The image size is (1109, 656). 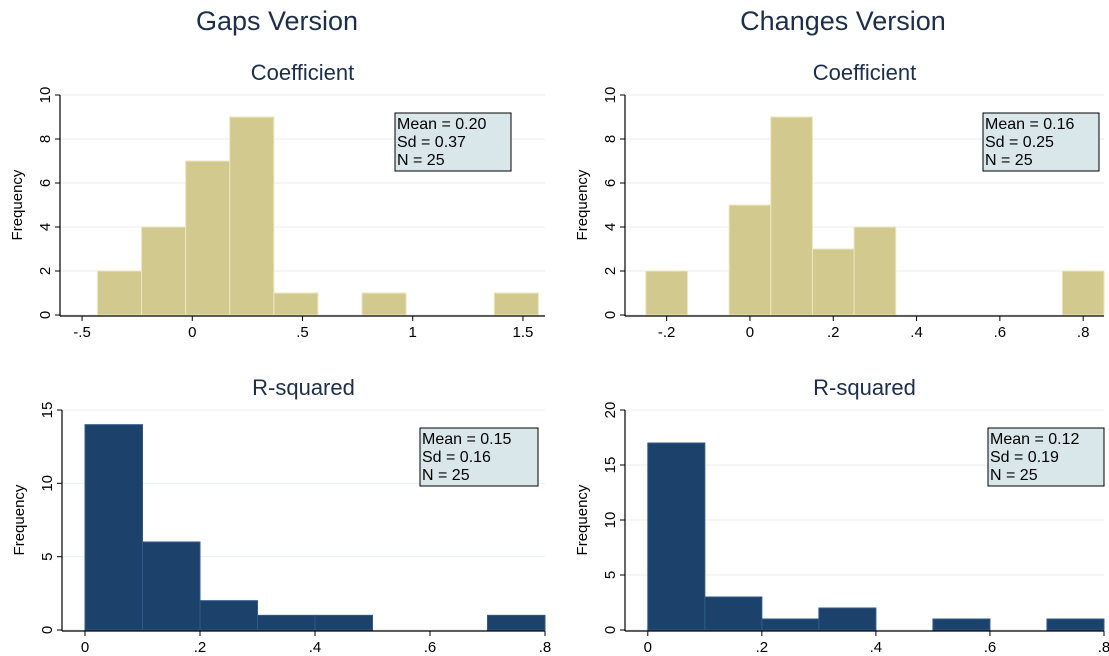 I want to click on stats-line: Sd = 0.16, so click(x=456, y=457).